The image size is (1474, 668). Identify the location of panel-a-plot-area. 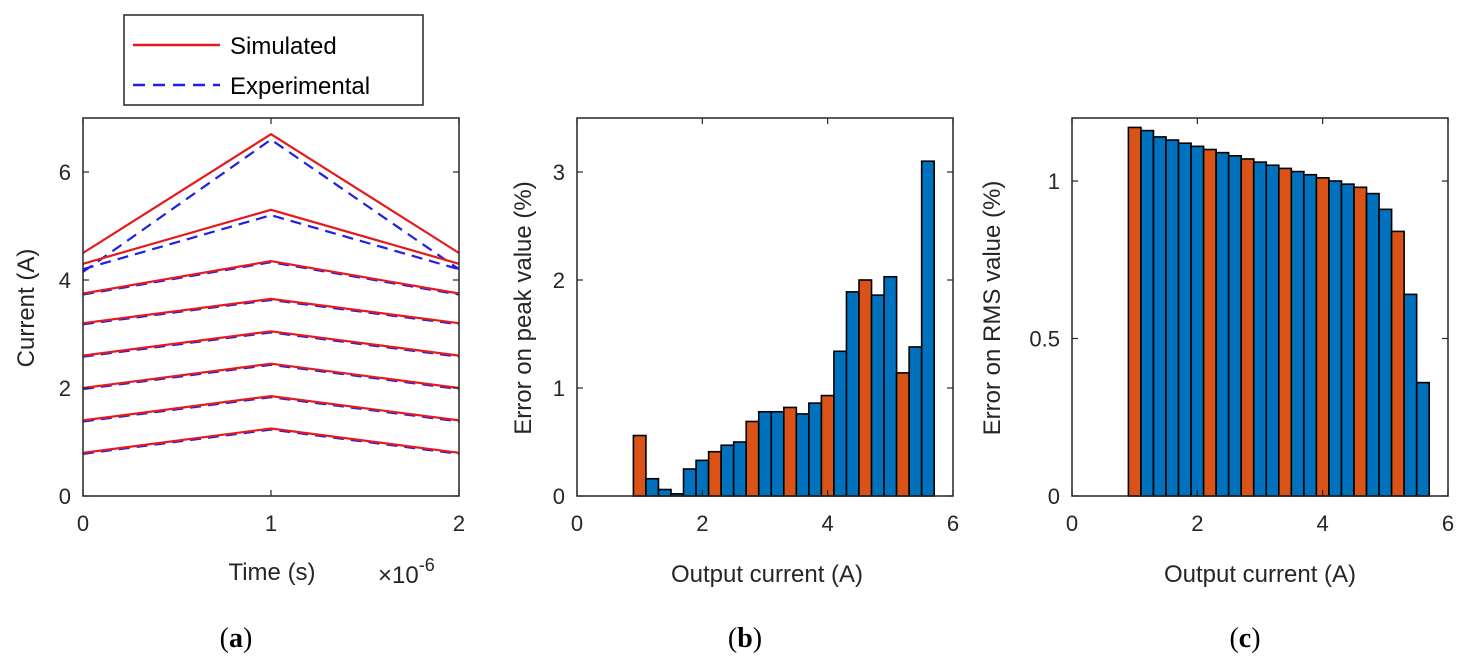
(271, 293).